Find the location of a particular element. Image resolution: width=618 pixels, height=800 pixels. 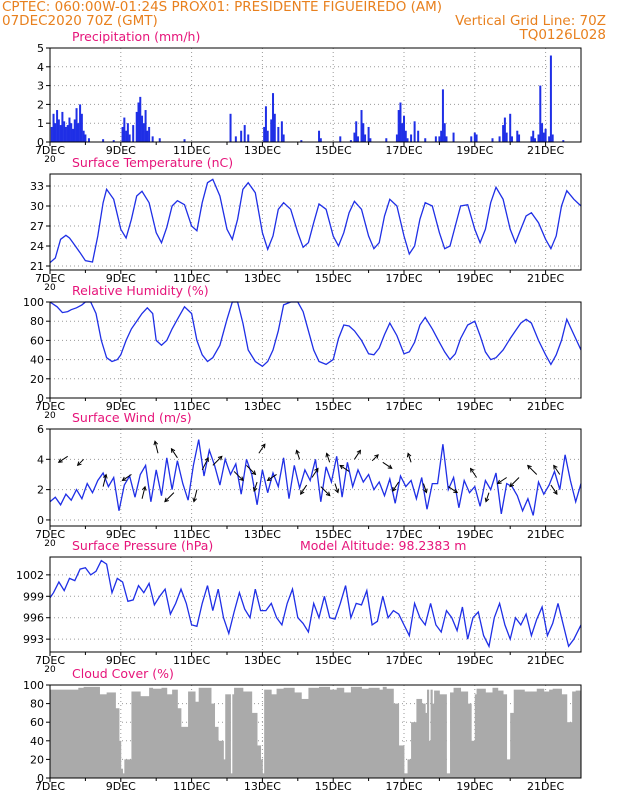

temp-ytick-label: 33 is located at coordinates (37, 186).